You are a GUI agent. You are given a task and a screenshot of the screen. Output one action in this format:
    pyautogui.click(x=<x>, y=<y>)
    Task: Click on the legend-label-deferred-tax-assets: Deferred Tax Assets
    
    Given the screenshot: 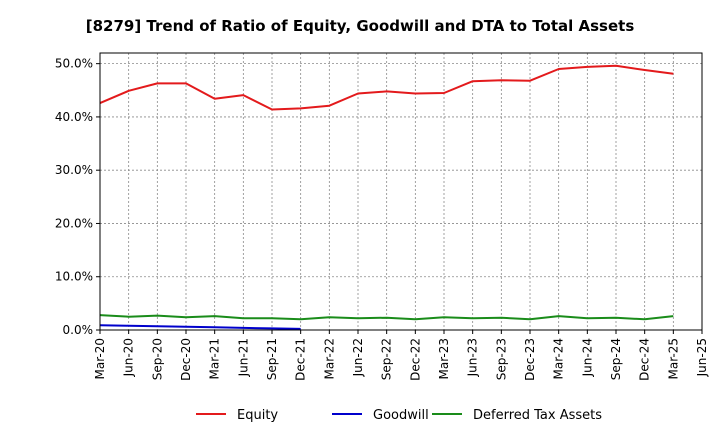 What is the action you would take?
    pyautogui.click(x=537, y=415)
    